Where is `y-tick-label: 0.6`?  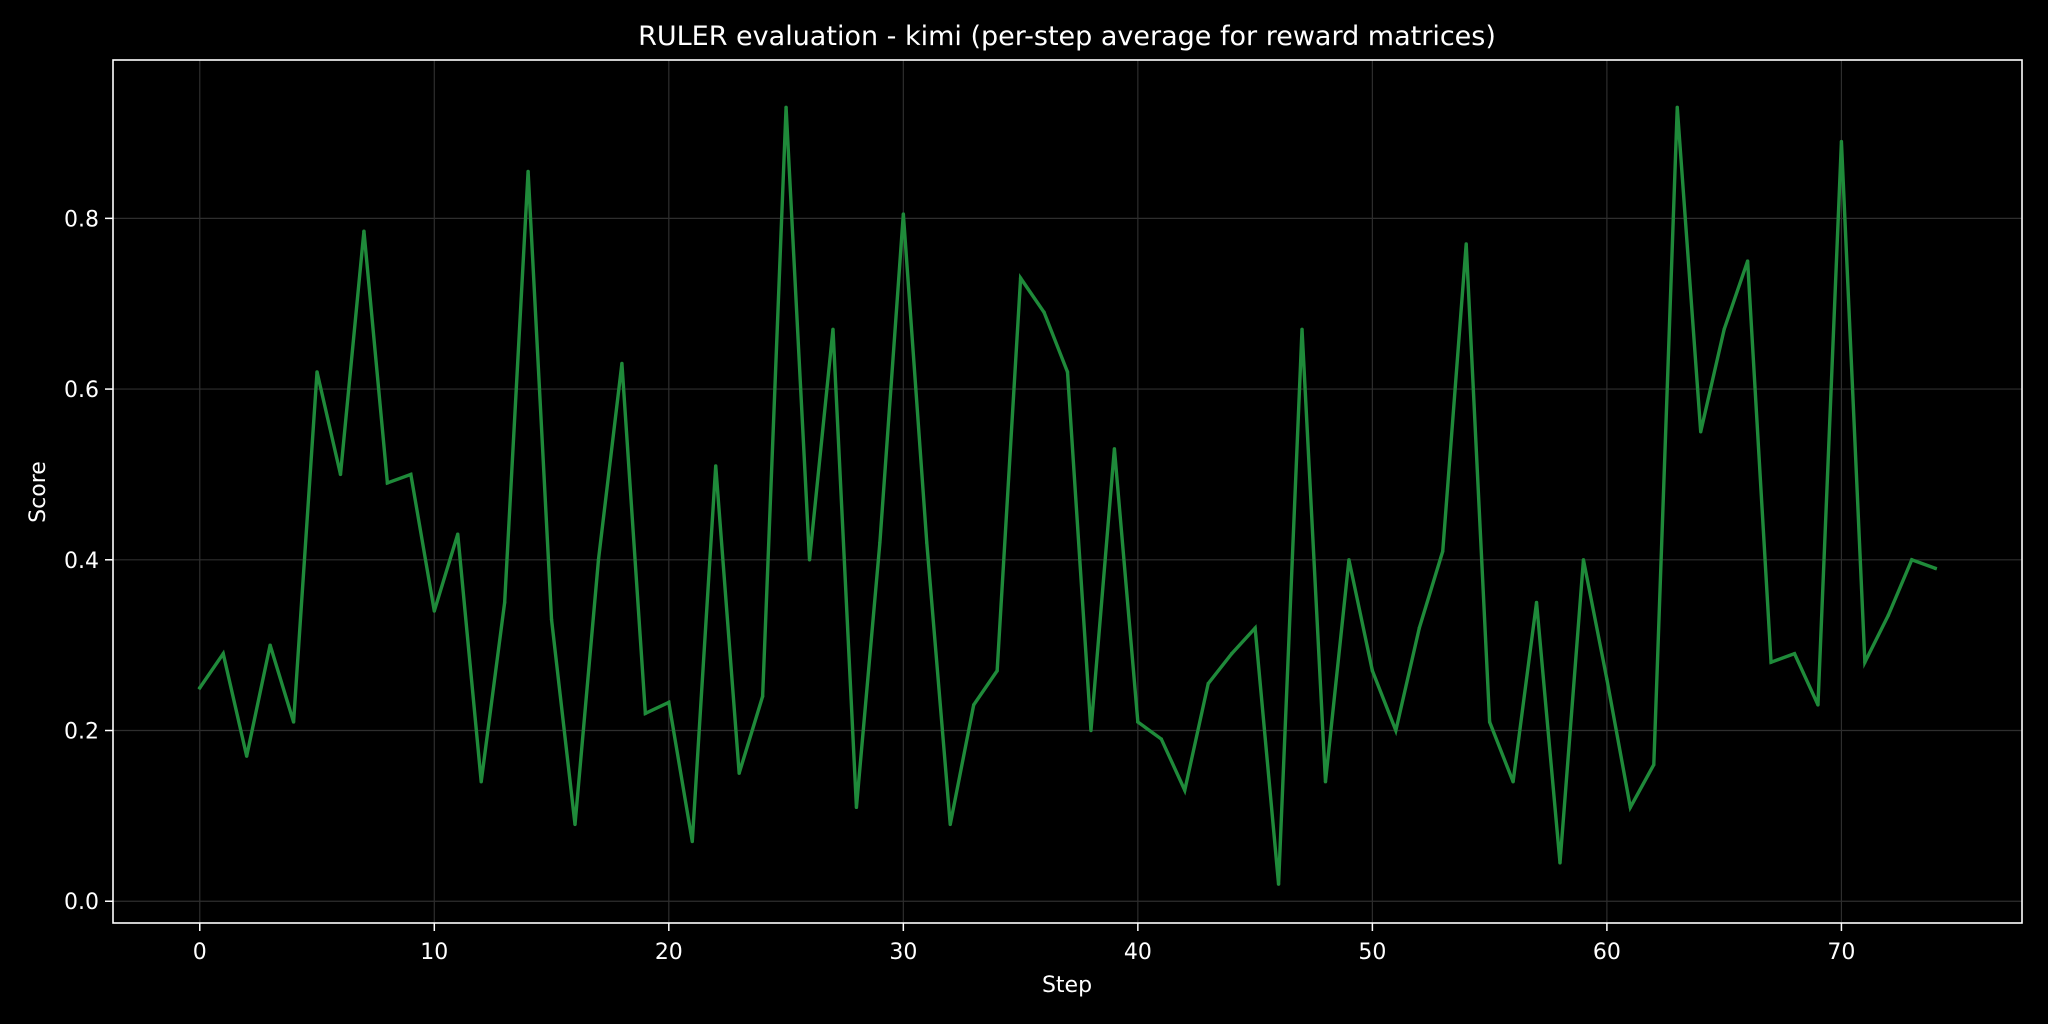
y-tick-label: 0.6 is located at coordinates (81, 390).